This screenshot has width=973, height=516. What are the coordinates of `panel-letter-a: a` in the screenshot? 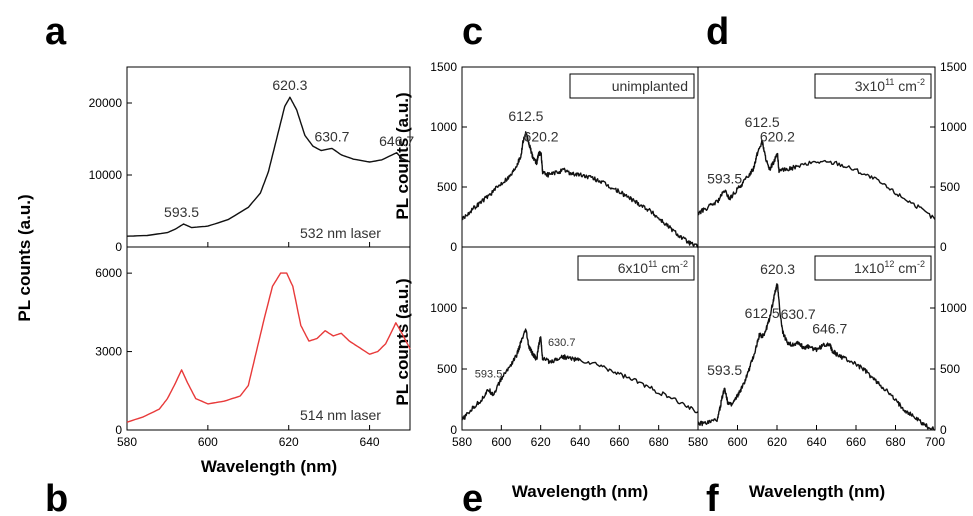 It's located at (56, 32).